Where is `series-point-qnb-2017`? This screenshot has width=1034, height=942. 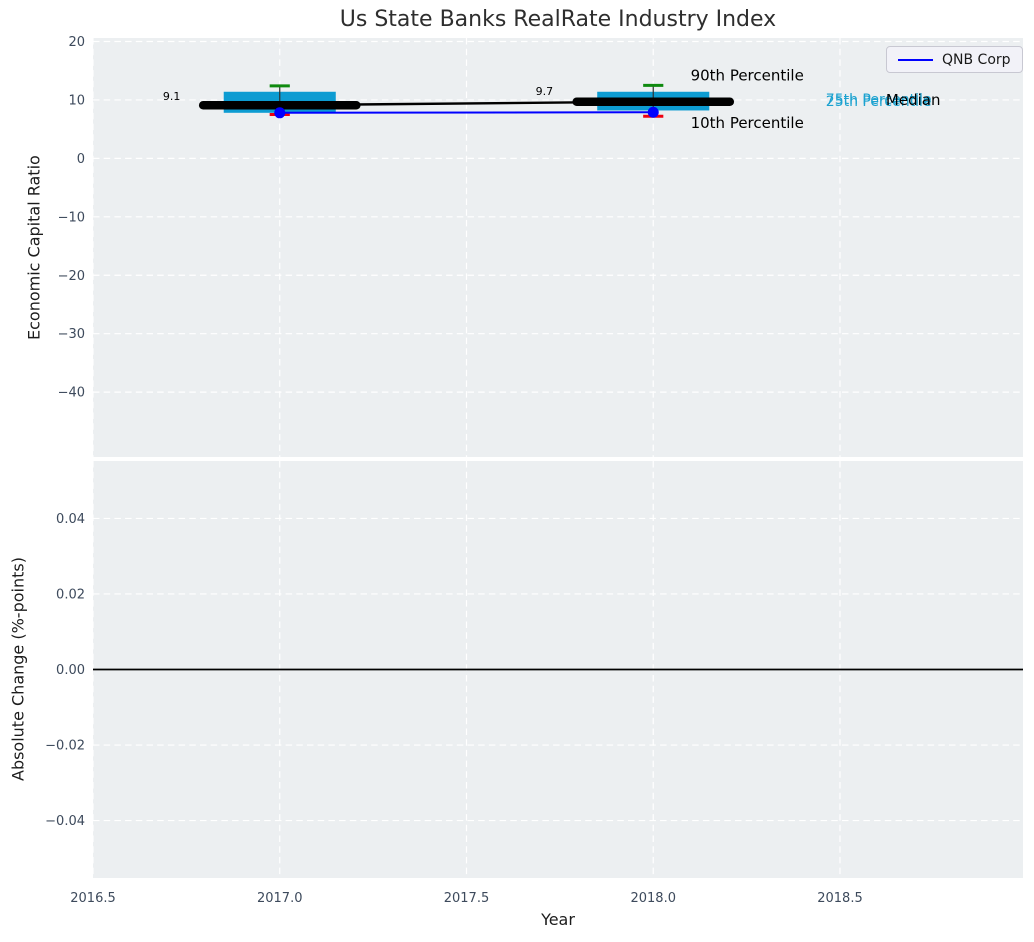
series-point-qnb-2017 is located at coordinates (280, 113).